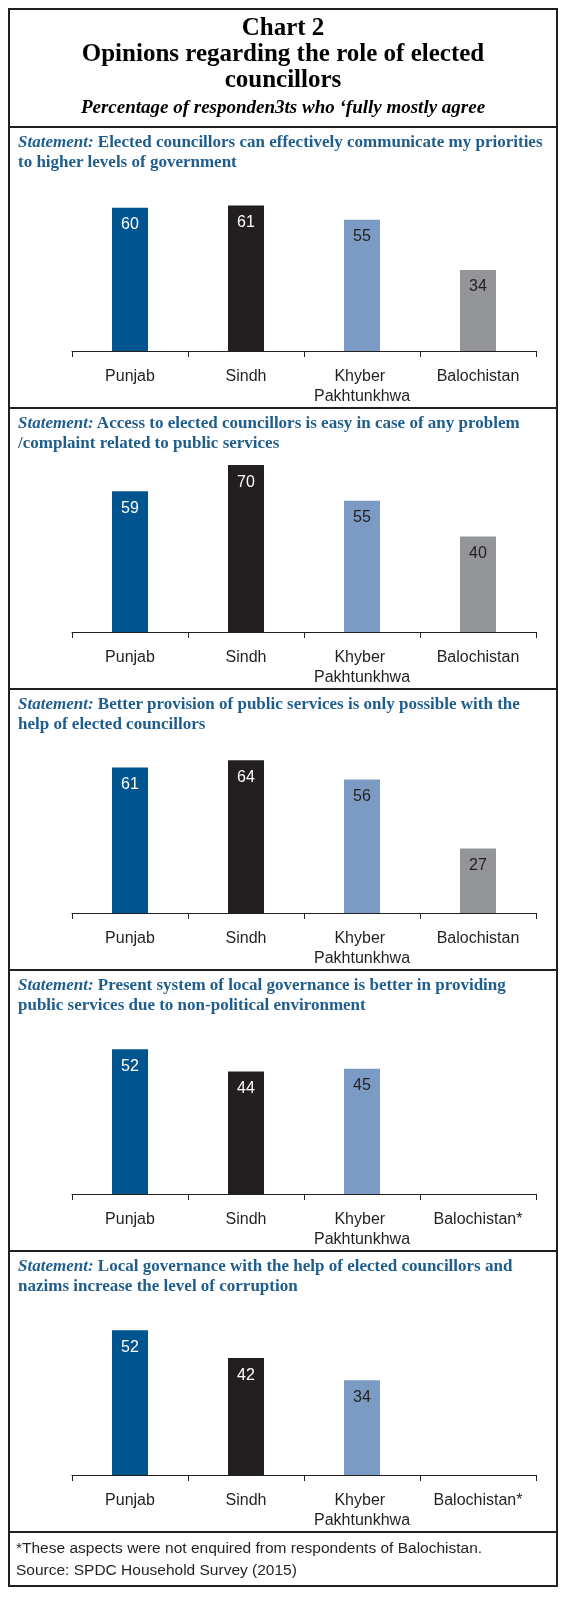 The height and width of the screenshot is (1615, 566). Describe the element at coordinates (246, 776) in the screenshot. I see `data-label: 64` at that location.